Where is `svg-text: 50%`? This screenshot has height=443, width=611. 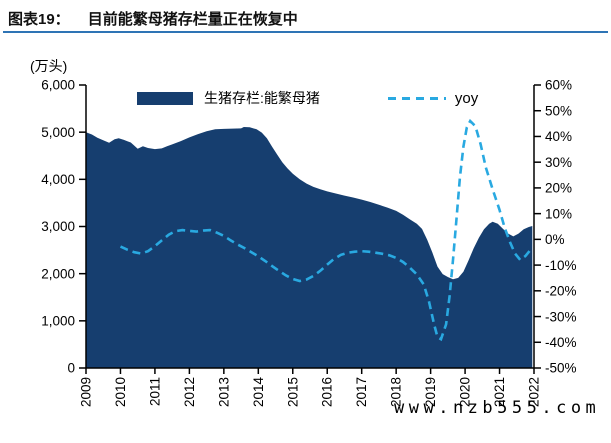
svg-text: 50% is located at coordinates (558, 110).